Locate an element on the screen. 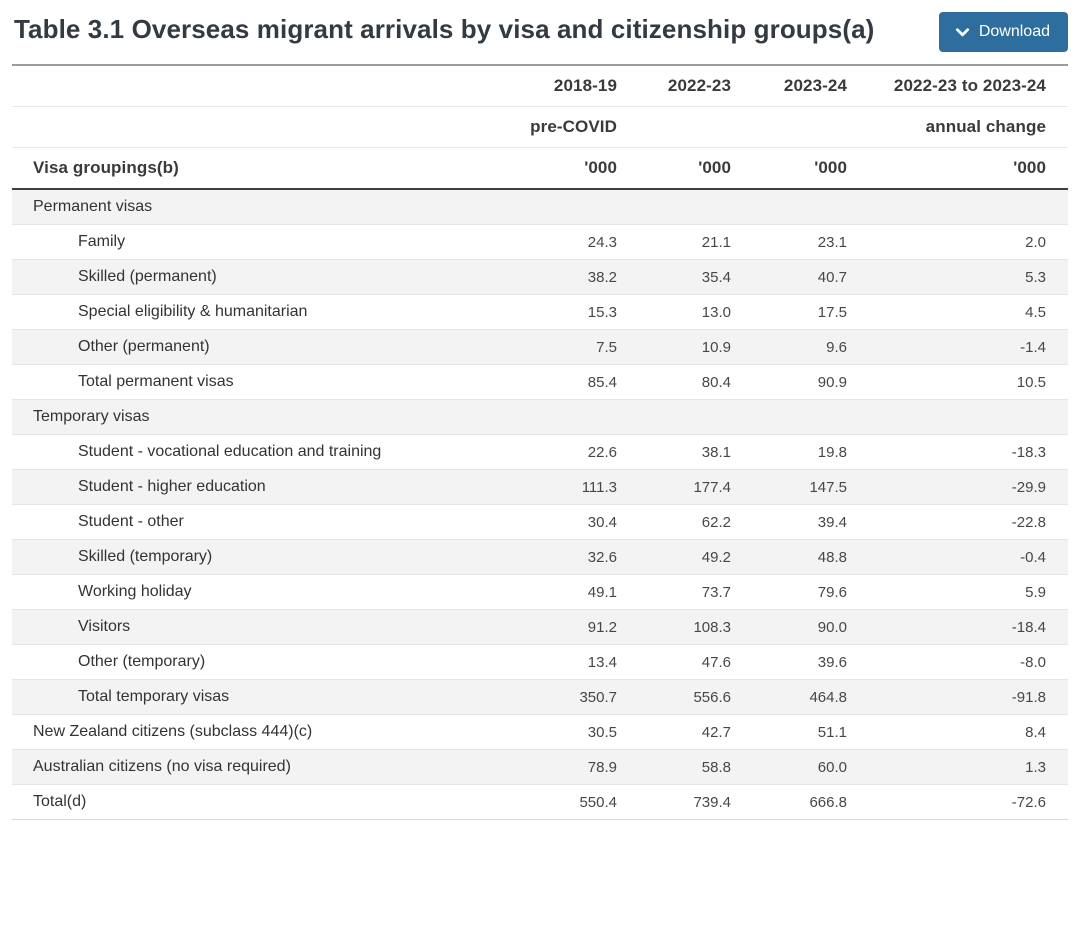 The width and height of the screenshot is (1080, 925). row-value: 739.4 is located at coordinates (712, 802).